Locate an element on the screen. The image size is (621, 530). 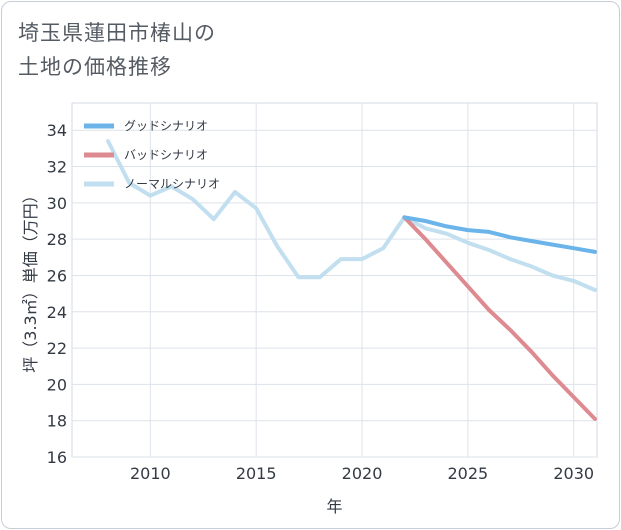
legend-label: グッドシナリオ is located at coordinates (166, 126).